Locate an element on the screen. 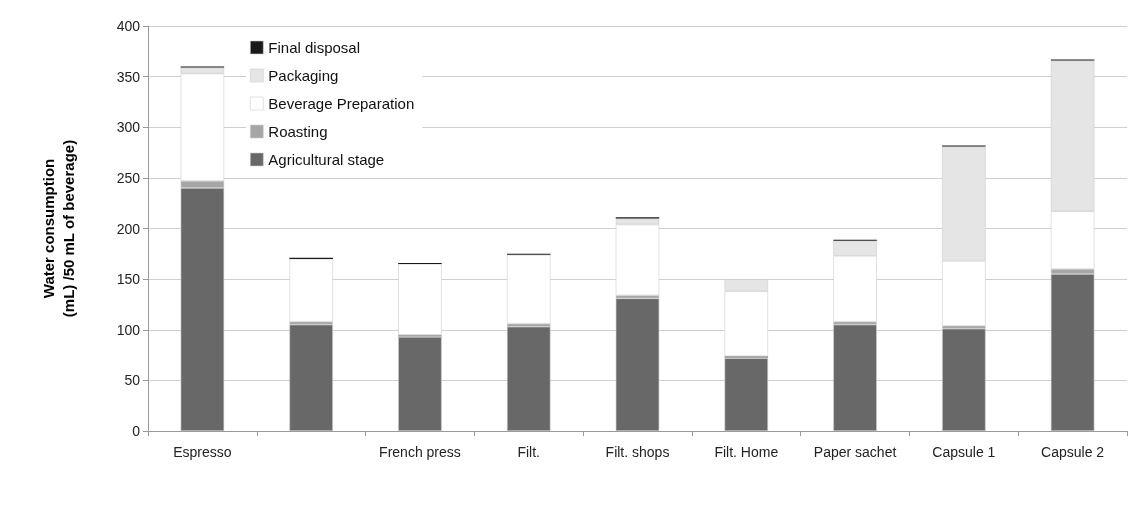 This screenshot has width=1143, height=509. x-tick-label: Paper sachet is located at coordinates (855, 452).